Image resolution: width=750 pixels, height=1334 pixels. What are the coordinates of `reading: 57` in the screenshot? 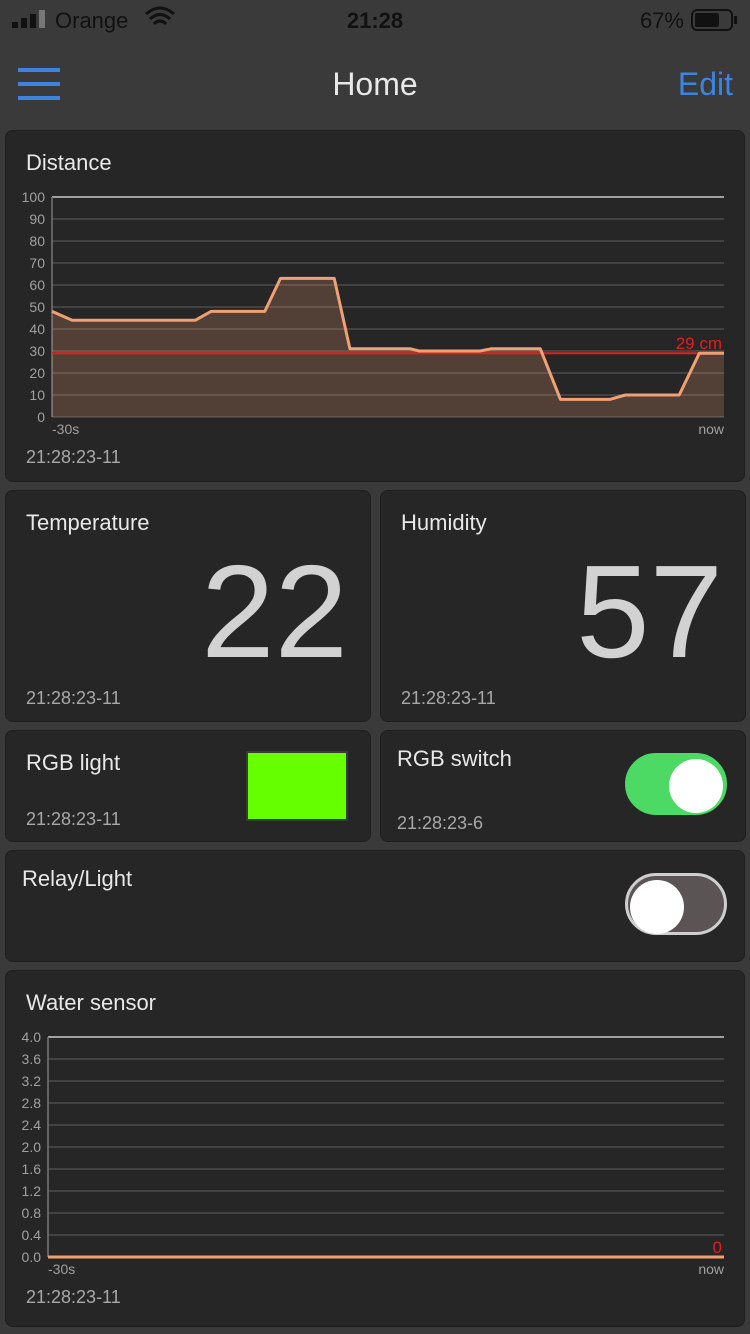 It's located at (649, 611).